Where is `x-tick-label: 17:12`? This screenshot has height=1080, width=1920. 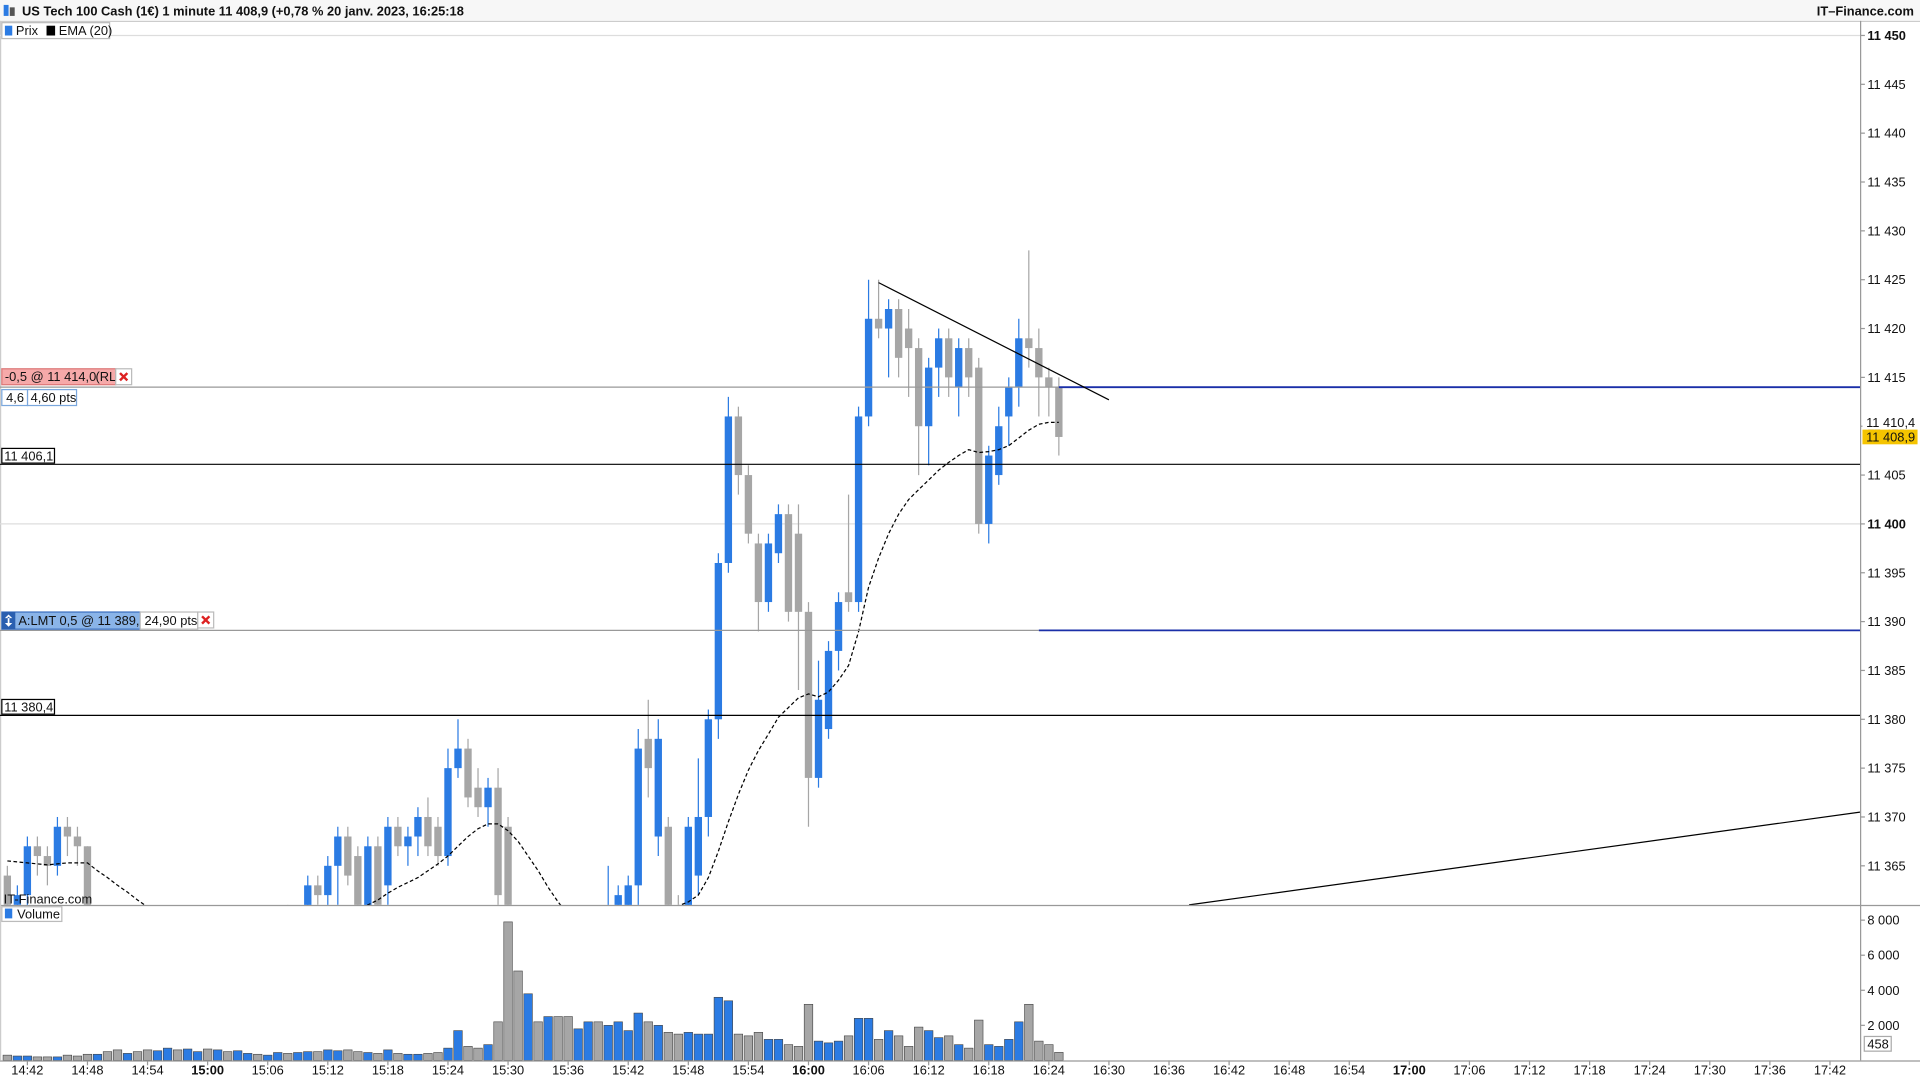 x-tick-label: 17:12 is located at coordinates (1529, 1070).